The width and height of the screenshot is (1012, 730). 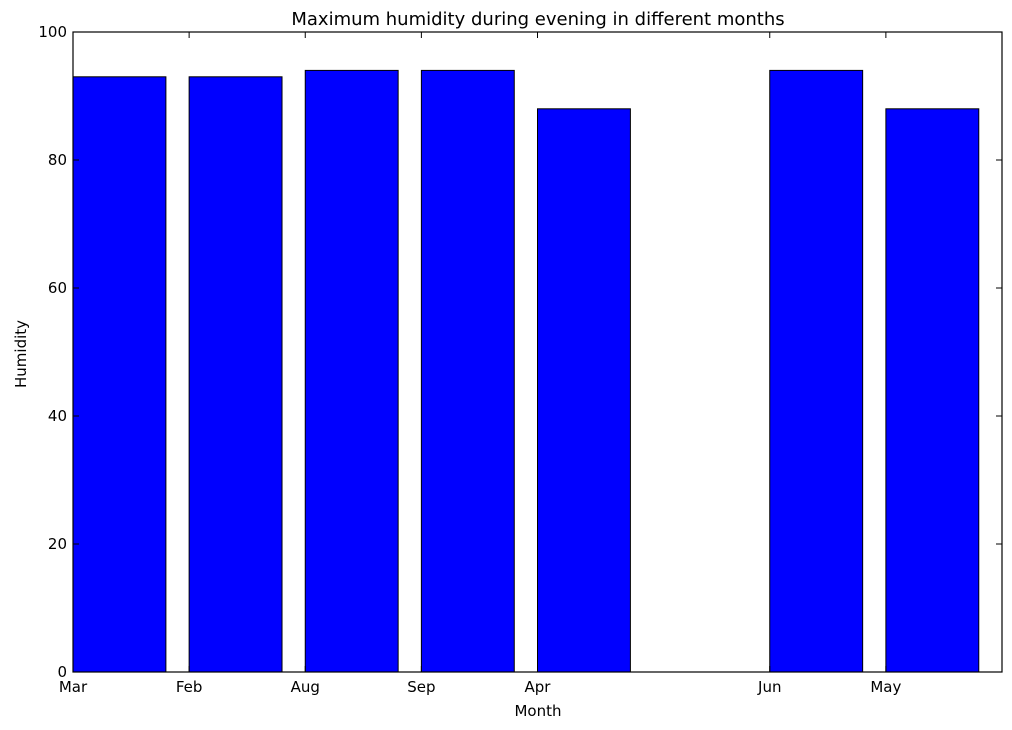 I want to click on x-tick-label-apr: Apr, so click(x=538, y=687).